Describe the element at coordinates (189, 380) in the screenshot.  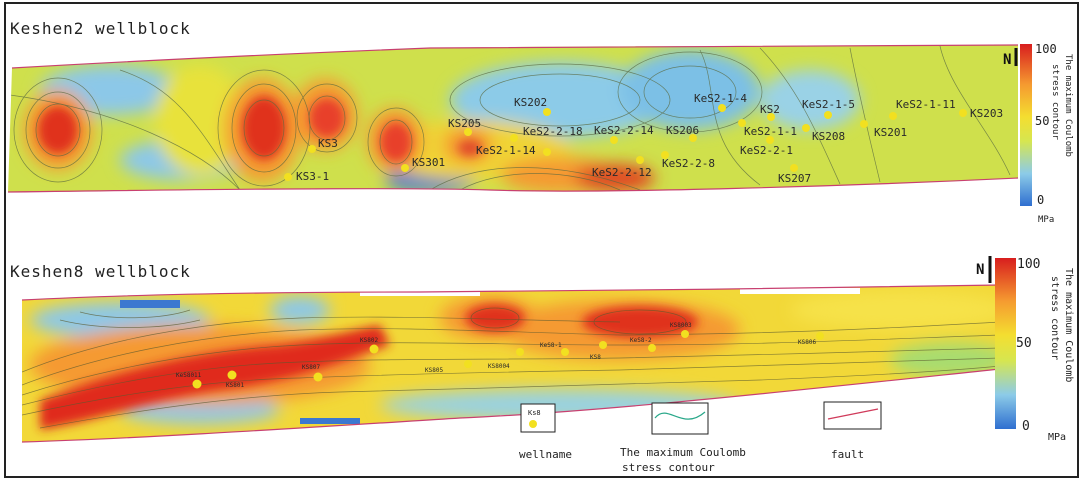
I see `well-marker: KeS8011` at that location.